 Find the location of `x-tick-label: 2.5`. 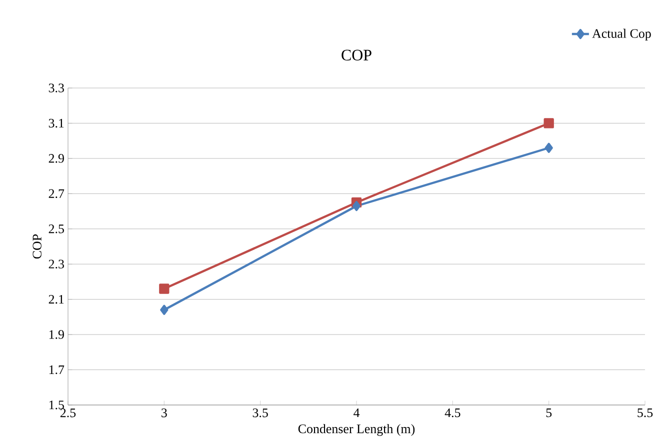

x-tick-label: 2.5 is located at coordinates (68, 413).